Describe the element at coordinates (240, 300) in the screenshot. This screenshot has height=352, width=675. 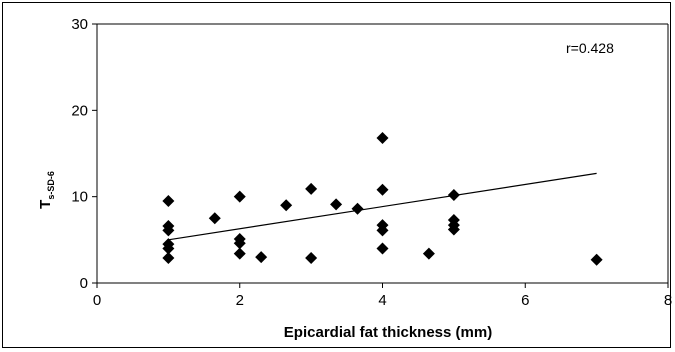
I see `x-tick-label: 2` at that location.